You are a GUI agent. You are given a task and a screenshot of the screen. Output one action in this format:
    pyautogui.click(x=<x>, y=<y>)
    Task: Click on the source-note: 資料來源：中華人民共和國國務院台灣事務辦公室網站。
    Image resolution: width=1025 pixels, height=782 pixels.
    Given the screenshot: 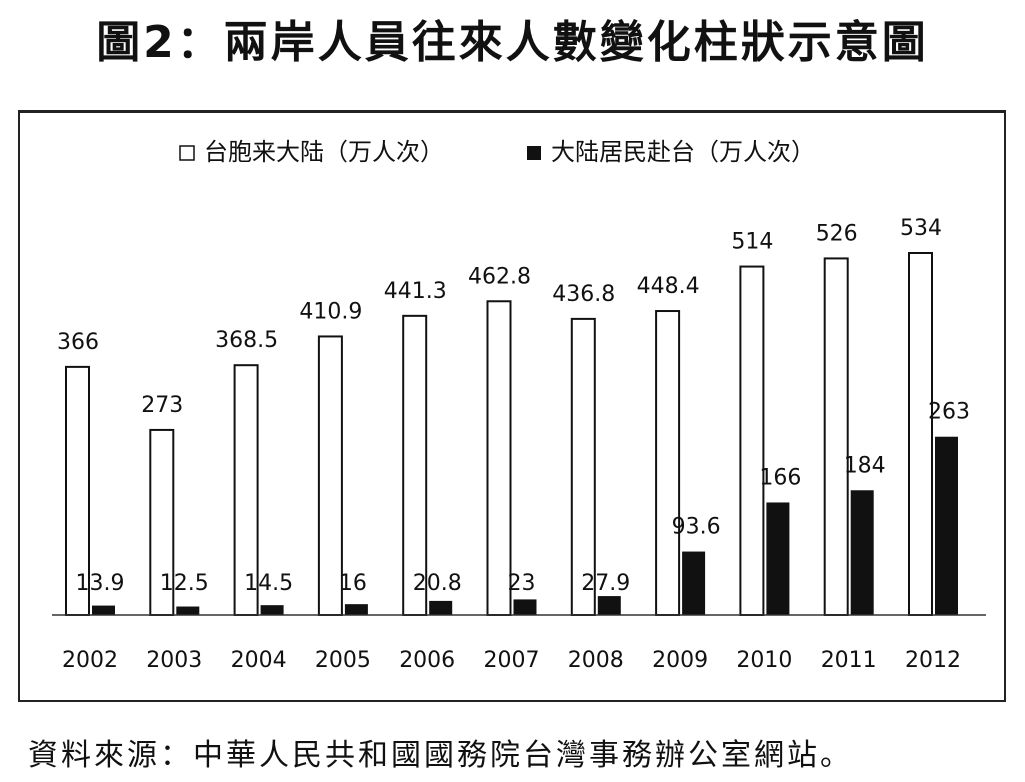 What is the action you would take?
    pyautogui.click(x=440, y=755)
    